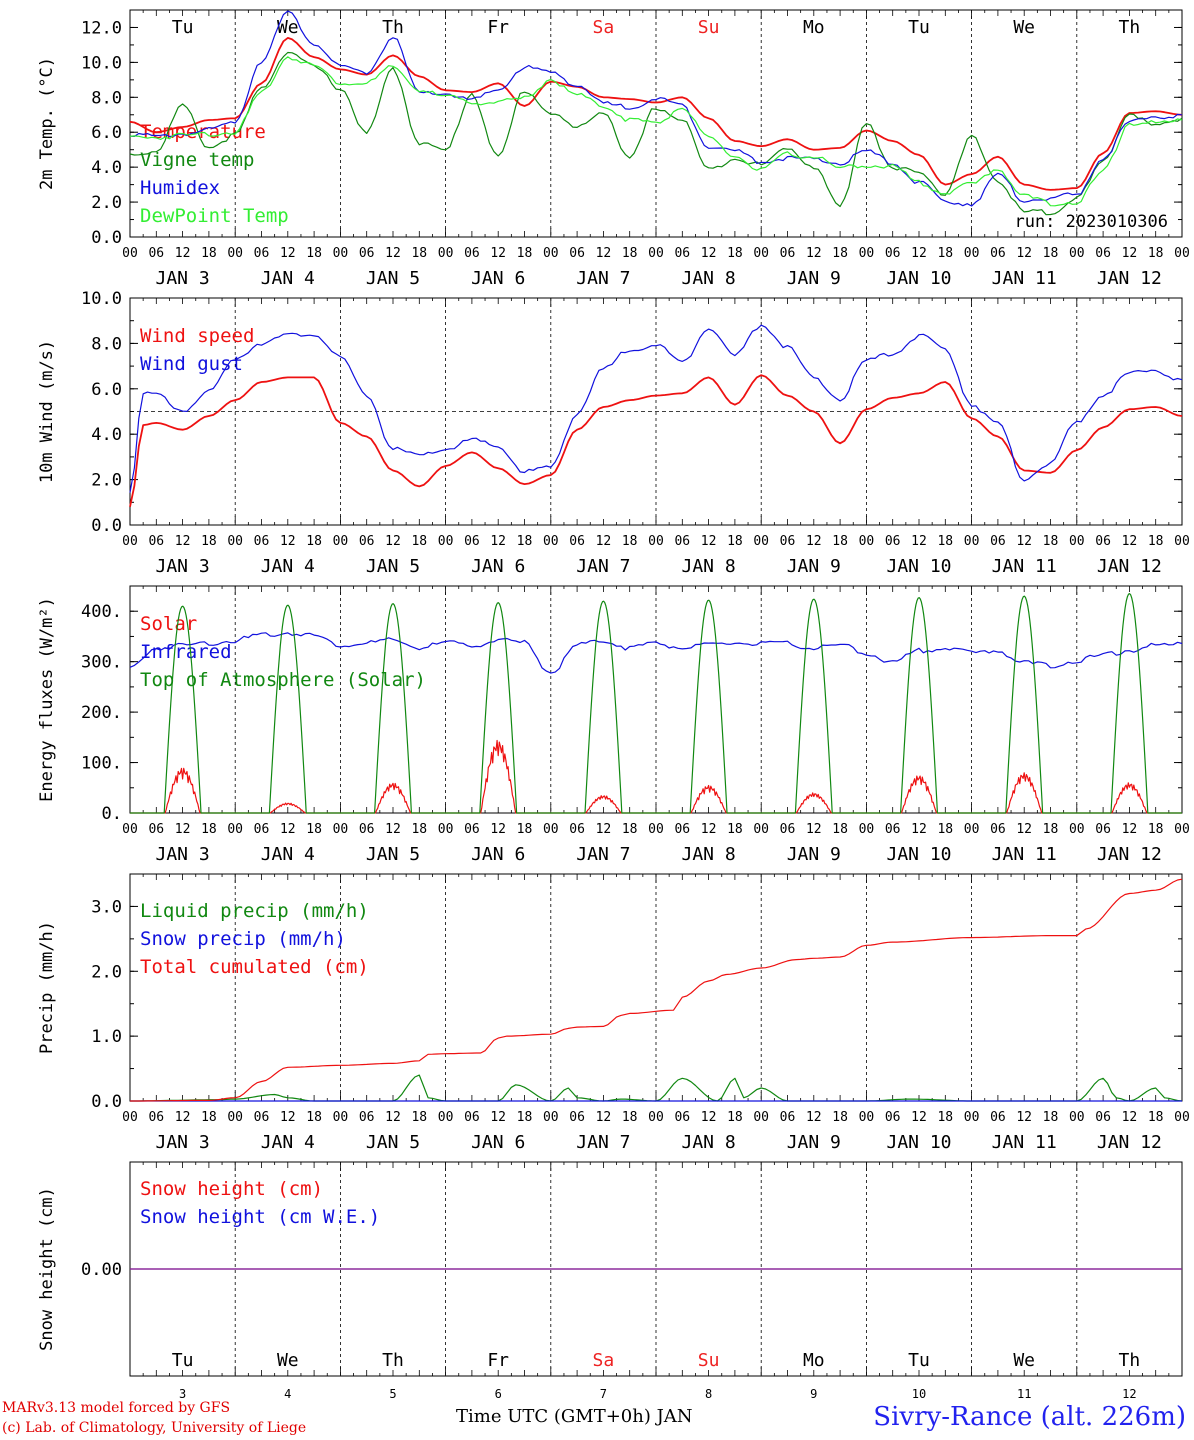 The height and width of the screenshot is (1440, 1194). I want to click on legend-entry: Top of Atmosphere (Solar), so click(283, 680).